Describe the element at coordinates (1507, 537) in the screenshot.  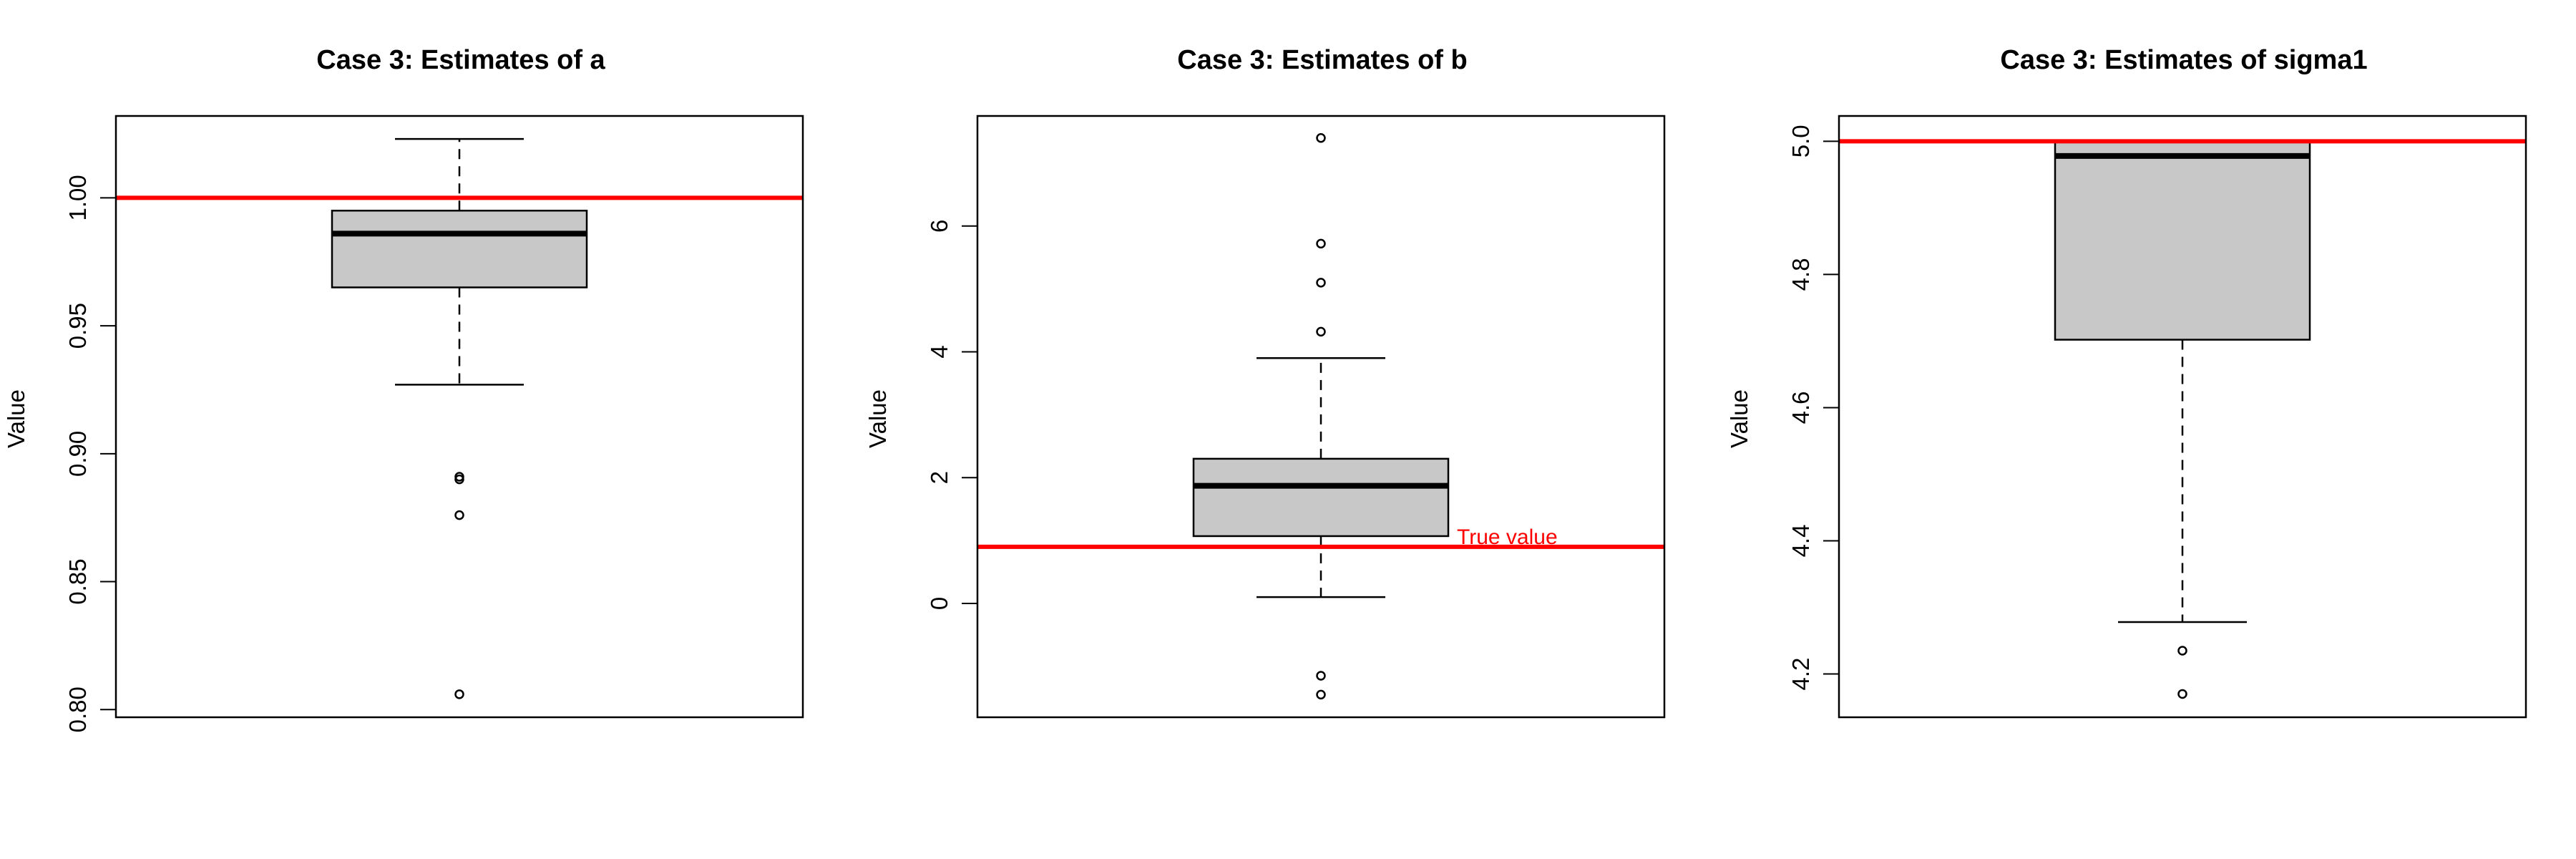
I see `true-value-label: True value` at that location.